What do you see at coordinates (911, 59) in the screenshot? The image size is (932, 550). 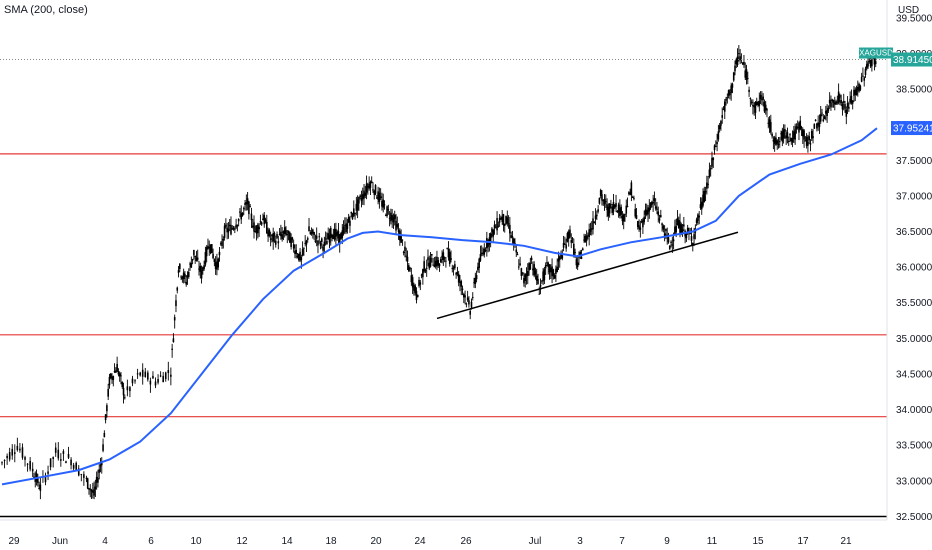 I see `last-price-box` at bounding box center [911, 59].